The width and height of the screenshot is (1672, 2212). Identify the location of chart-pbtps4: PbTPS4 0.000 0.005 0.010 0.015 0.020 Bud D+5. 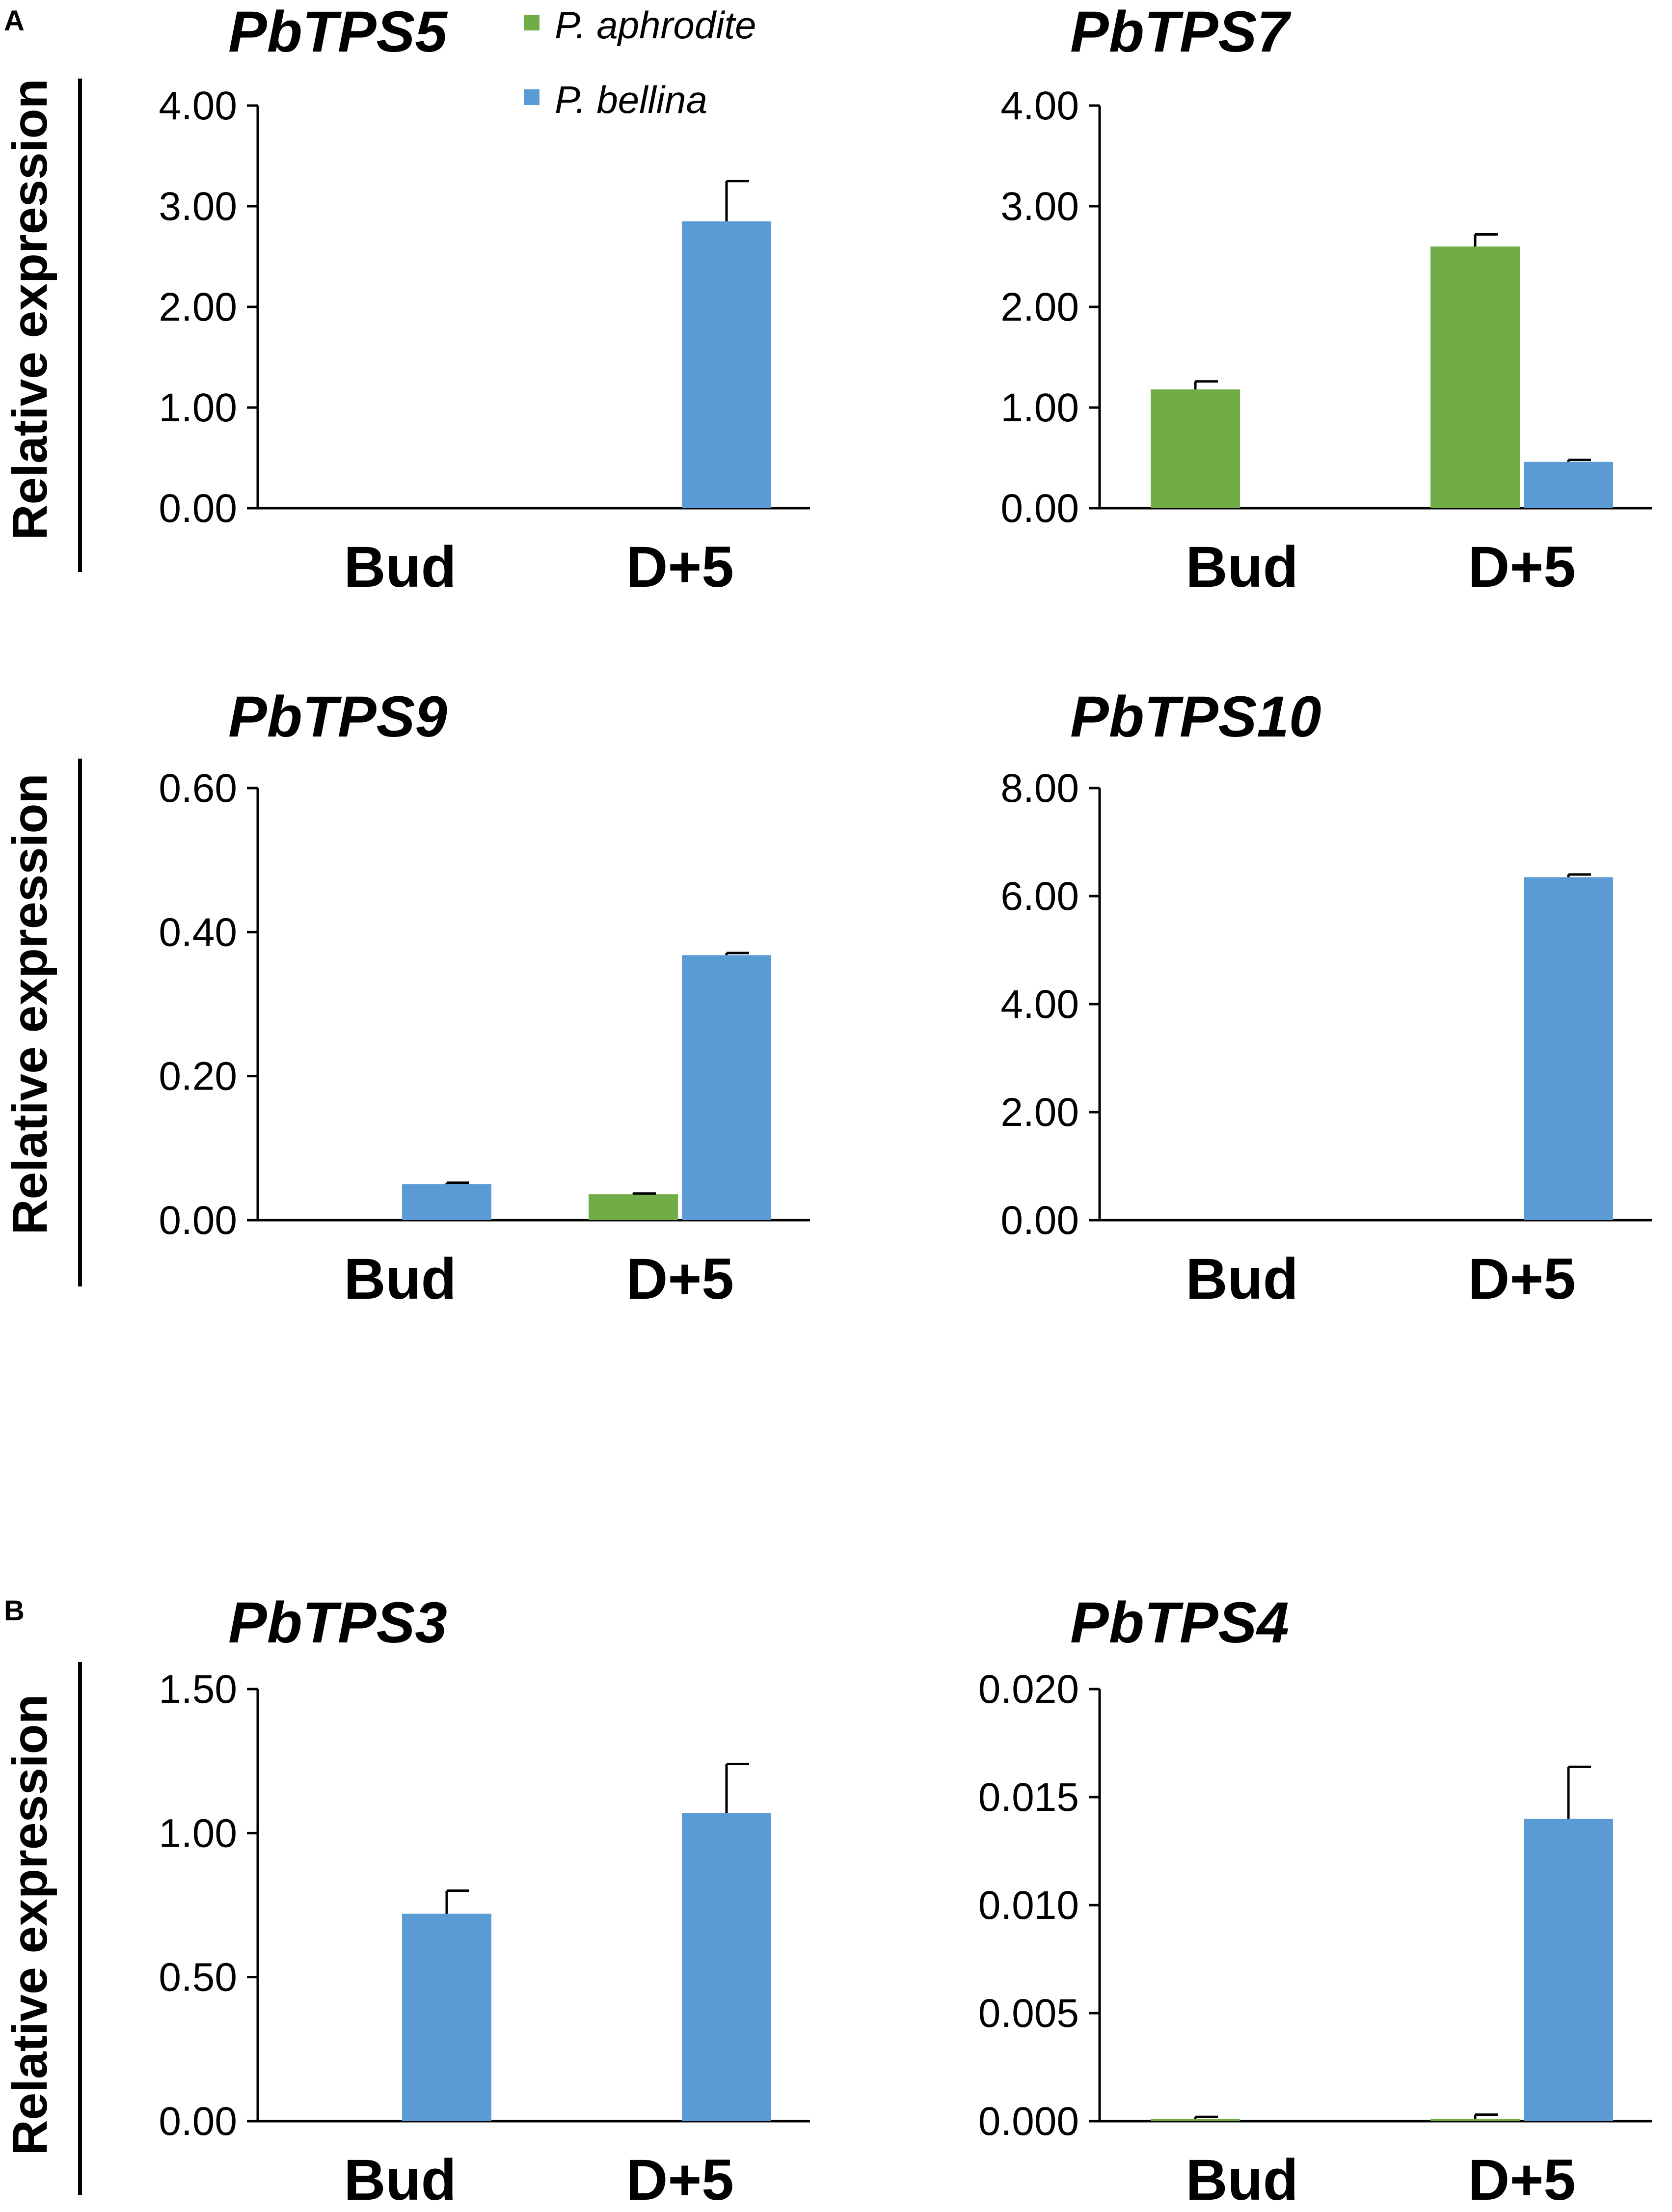
(1315, 1901).